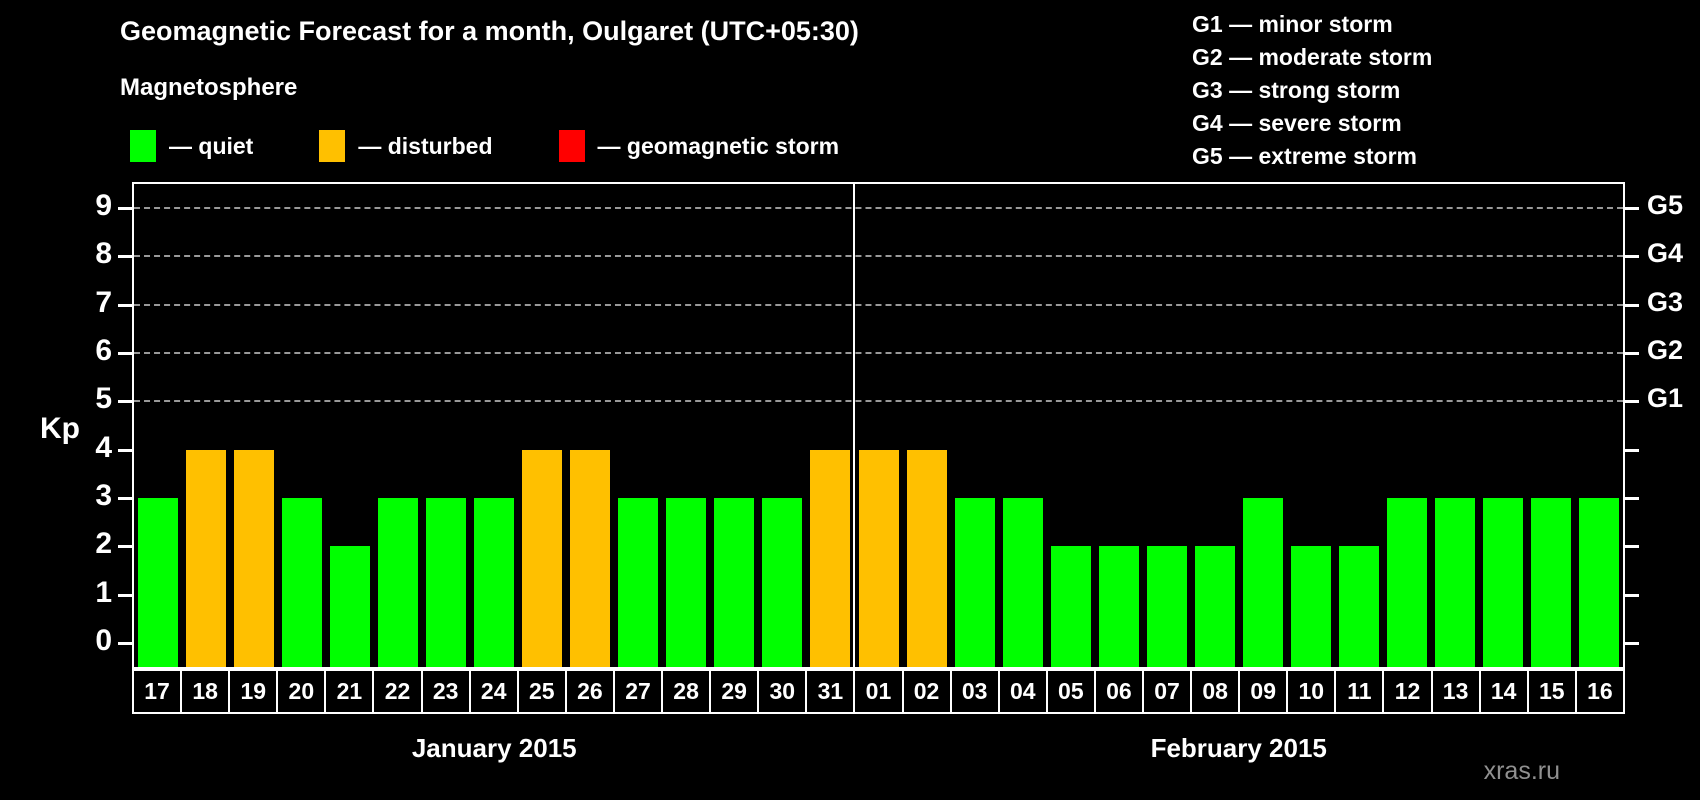  What do you see at coordinates (1521, 771) in the screenshot?
I see `watermark: xras.ru` at bounding box center [1521, 771].